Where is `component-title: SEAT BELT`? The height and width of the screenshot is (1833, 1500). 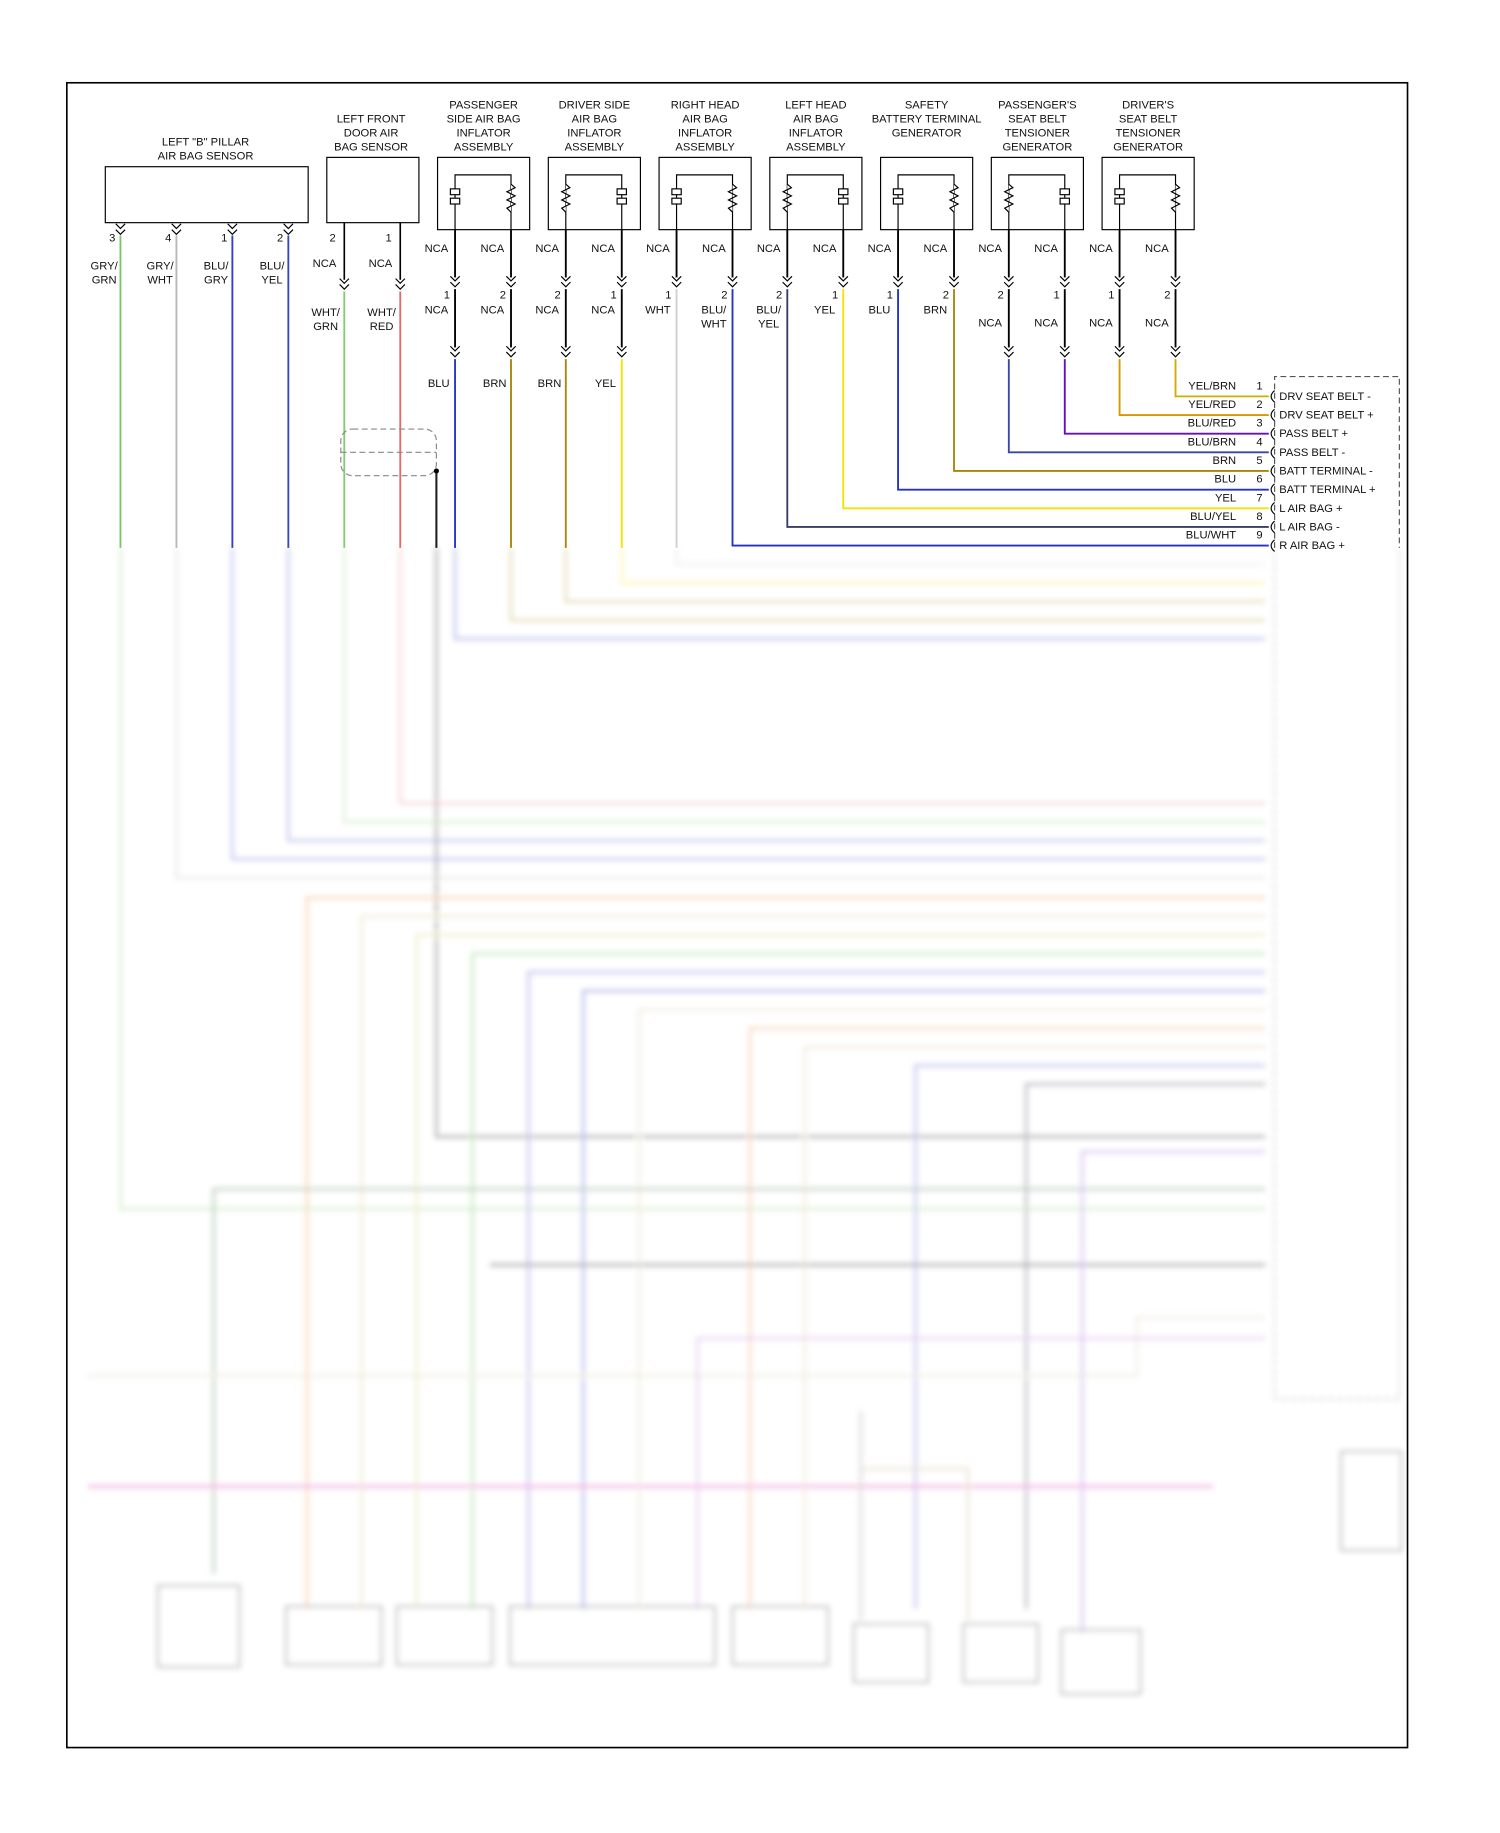
component-title: SEAT BELT is located at coordinates (1148, 119).